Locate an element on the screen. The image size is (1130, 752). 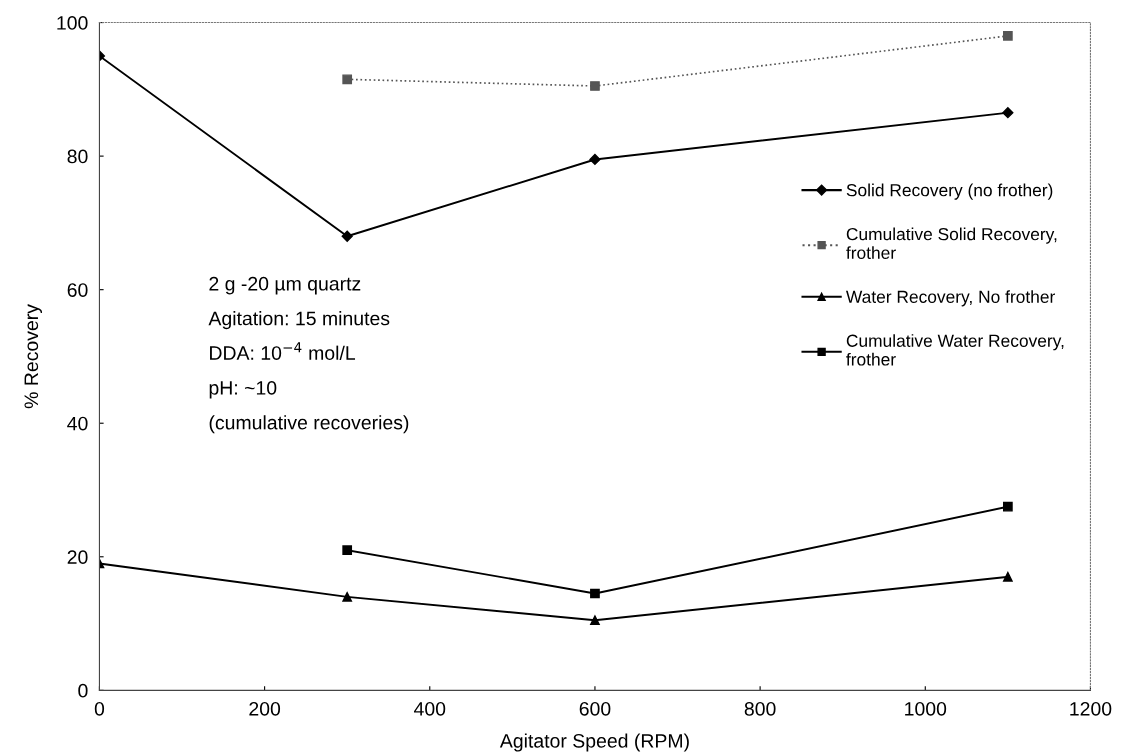
x-tick-label: 200 is located at coordinates (265, 708).